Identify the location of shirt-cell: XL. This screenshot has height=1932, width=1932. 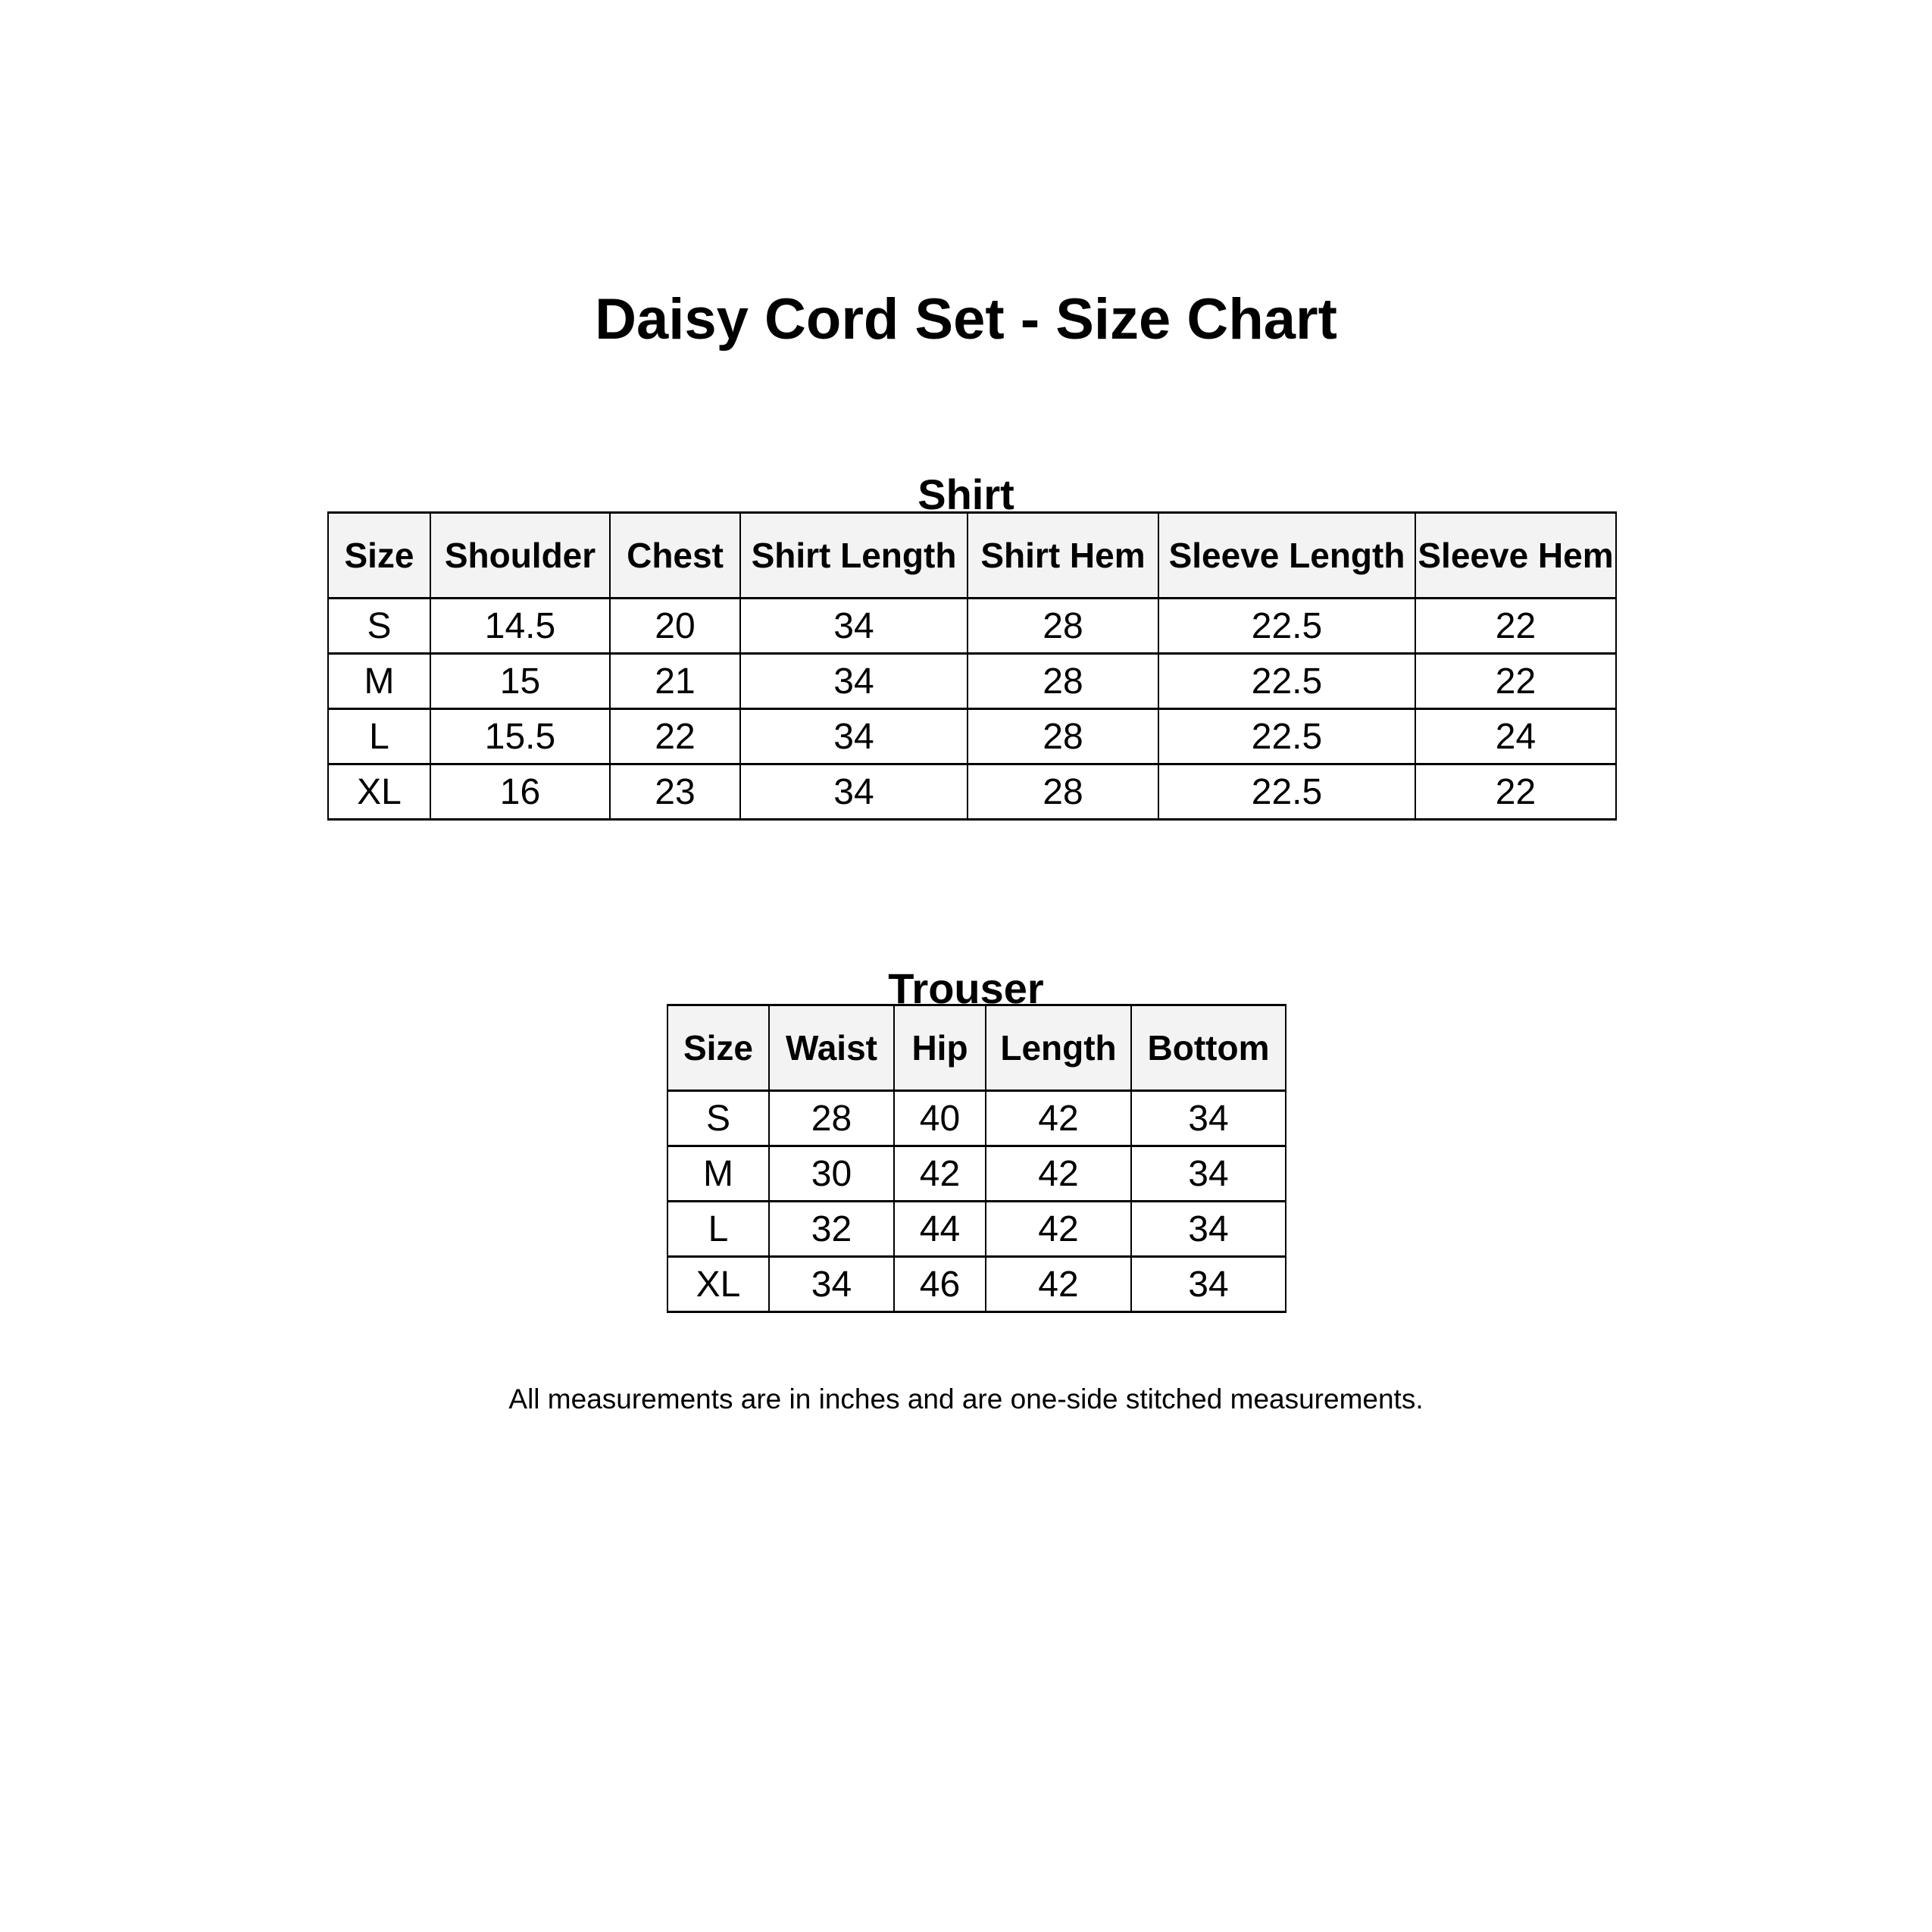
(379, 792).